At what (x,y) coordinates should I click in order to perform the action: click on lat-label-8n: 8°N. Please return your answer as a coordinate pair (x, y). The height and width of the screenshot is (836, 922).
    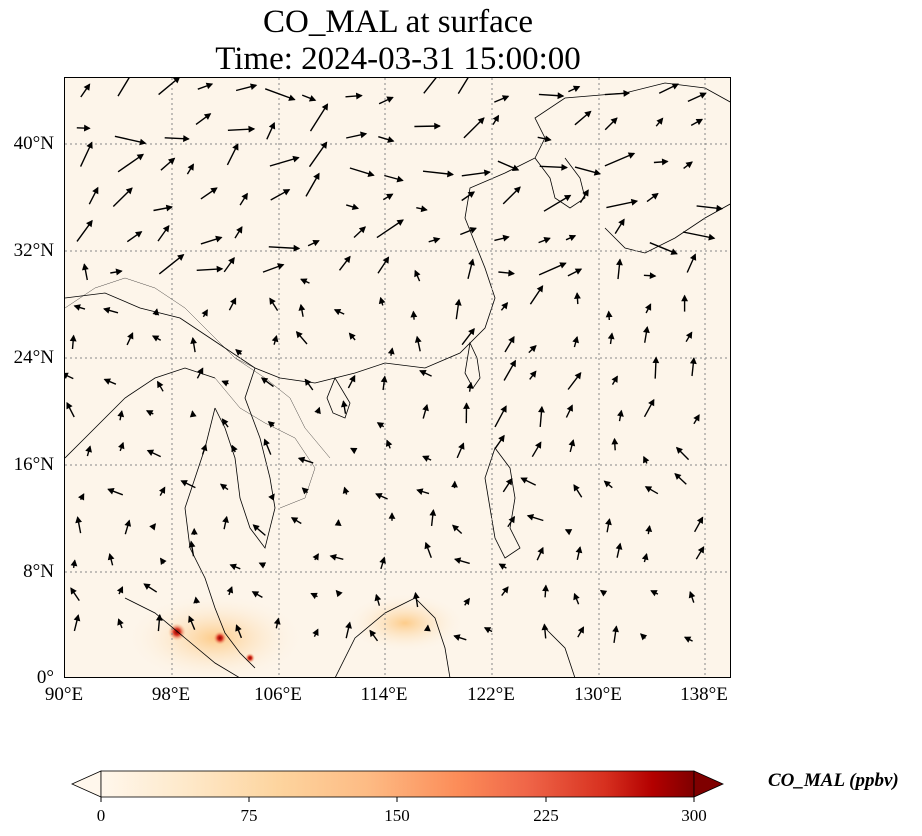
    Looking at the image, I should click on (38, 571).